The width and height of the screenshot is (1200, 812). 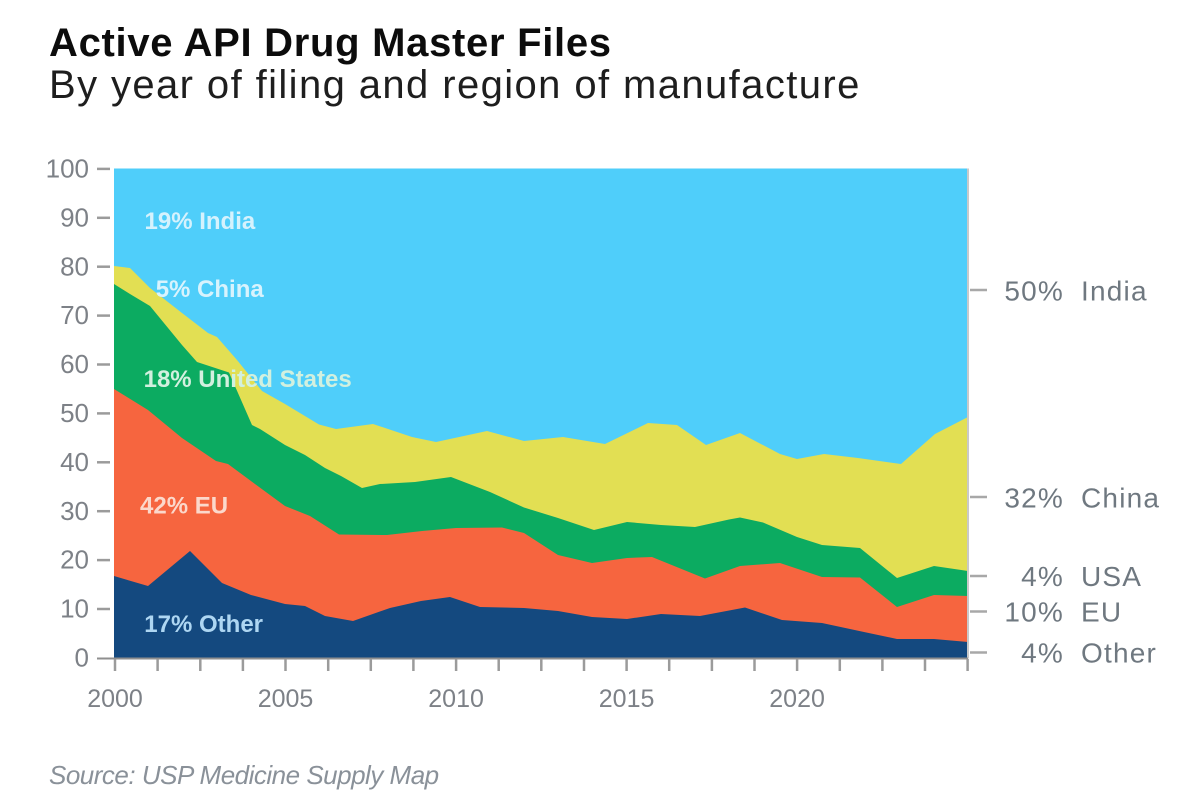 What do you see at coordinates (1101, 612) in the screenshot?
I see `svg-text: EU` at bounding box center [1101, 612].